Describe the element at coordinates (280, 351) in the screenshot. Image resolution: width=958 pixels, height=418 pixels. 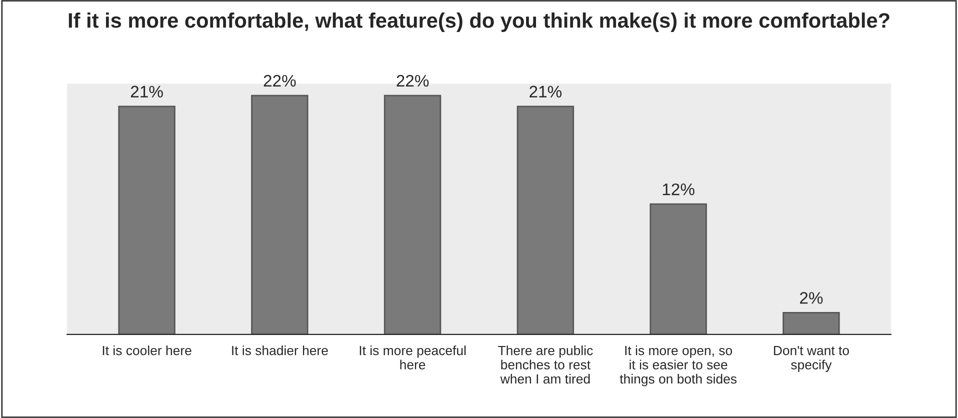
I see `x-tick-label: It is shadier here` at that location.